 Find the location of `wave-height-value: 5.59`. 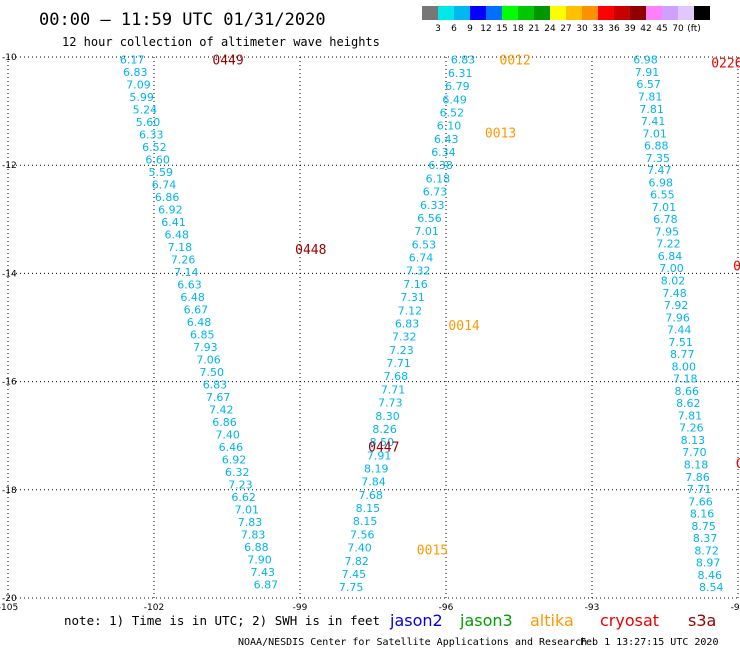

wave-height-value: 5.59 is located at coordinates (161, 172).